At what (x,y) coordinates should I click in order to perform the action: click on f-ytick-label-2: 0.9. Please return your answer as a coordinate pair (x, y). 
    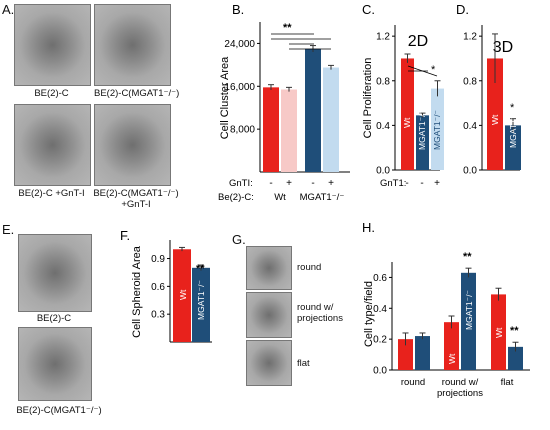
    Looking at the image, I should click on (158, 259).